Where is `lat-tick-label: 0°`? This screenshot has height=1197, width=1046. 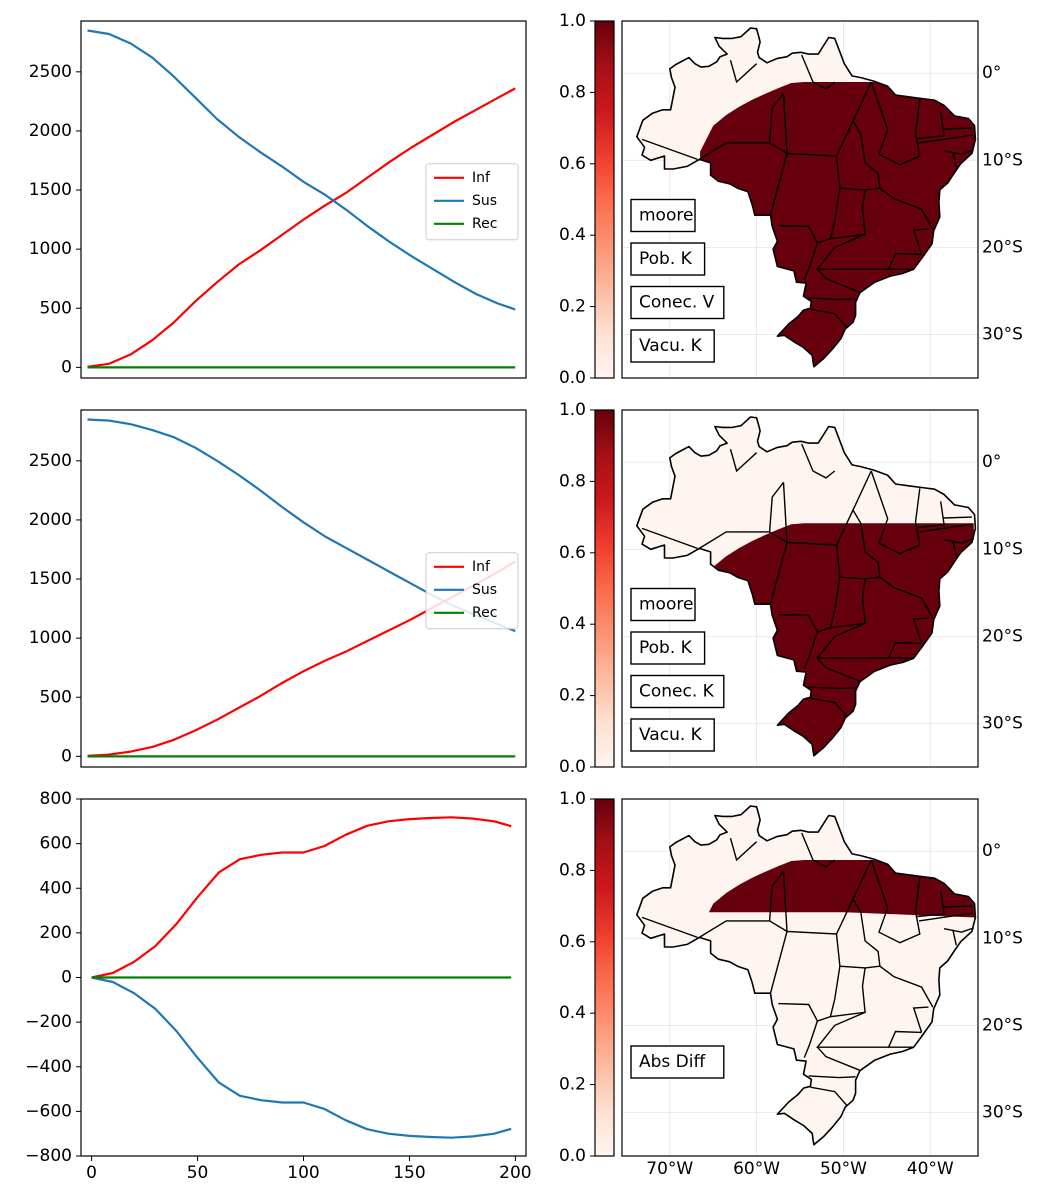
lat-tick-label: 0° is located at coordinates (991, 462).